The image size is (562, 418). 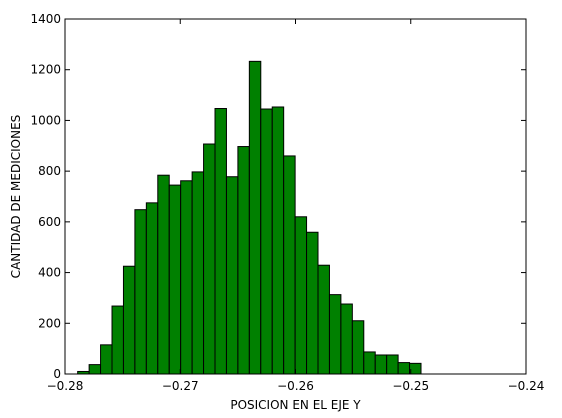 What do you see at coordinates (49, 222) in the screenshot?
I see `y-tick-label: 600` at bounding box center [49, 222].